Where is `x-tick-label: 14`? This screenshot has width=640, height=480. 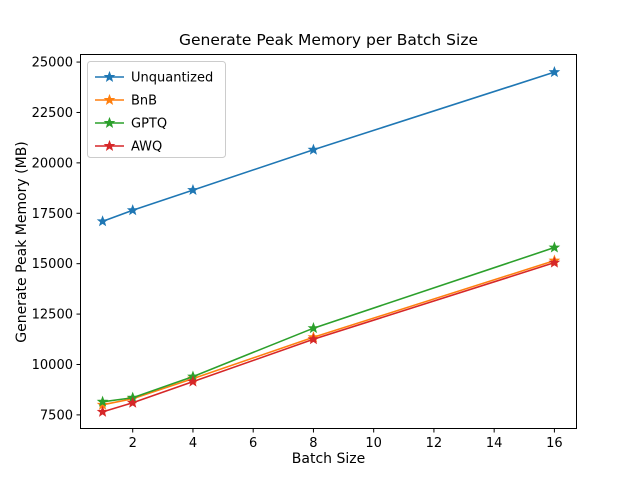 x-tick-label: 14 is located at coordinates (494, 443).